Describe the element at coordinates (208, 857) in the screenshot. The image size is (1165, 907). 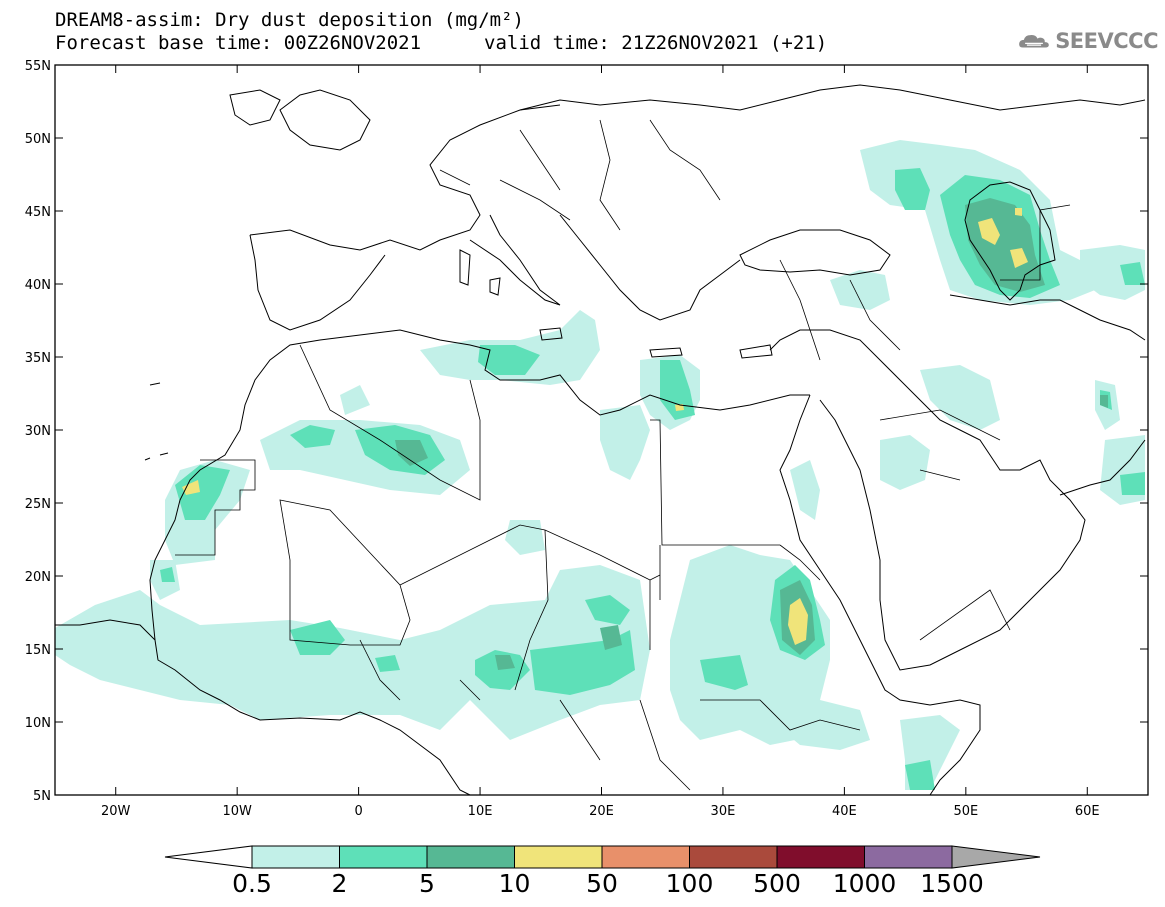
I see `colorbar-under-arrow` at that location.